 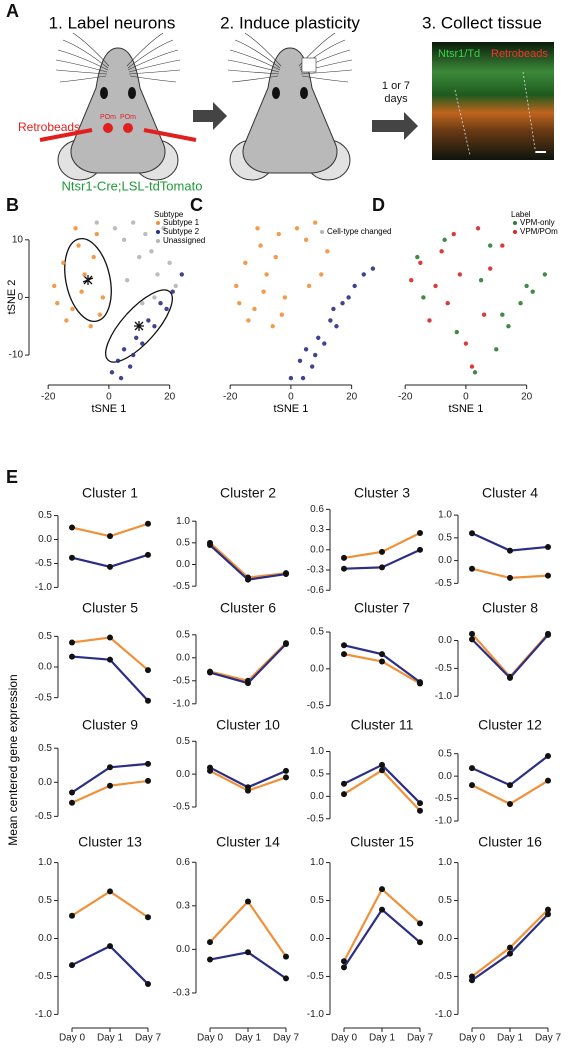 What do you see at coordinates (12, 477) in the screenshot?
I see `panel-label: E` at bounding box center [12, 477].